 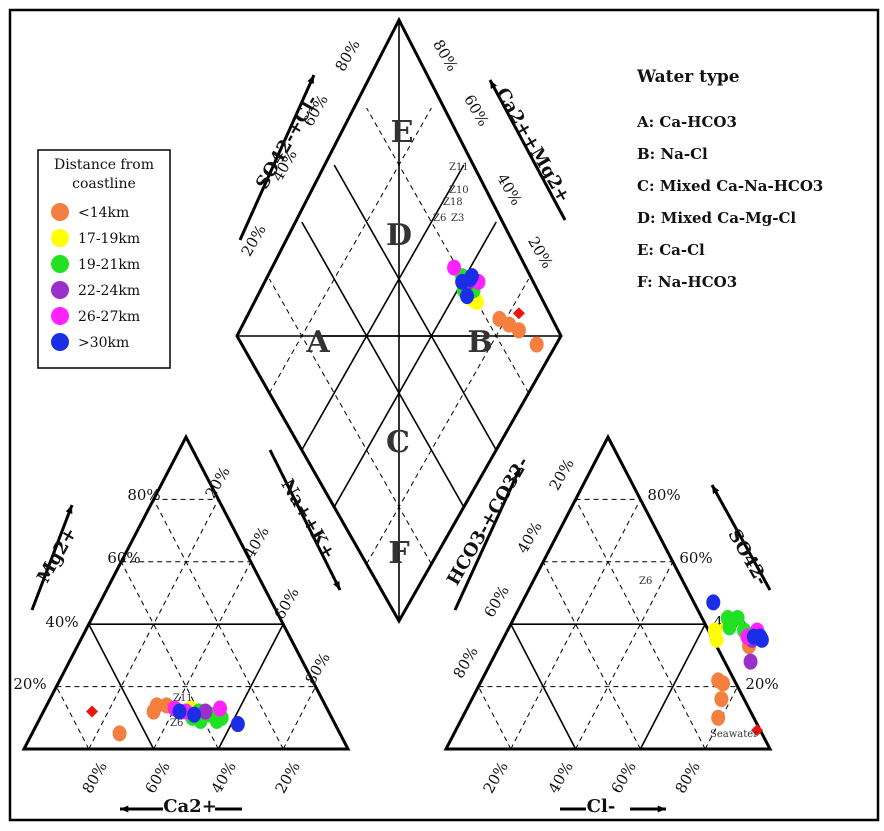 What do you see at coordinates (317, 342) in the screenshot?
I see `region-letter-a: A` at bounding box center [317, 342].